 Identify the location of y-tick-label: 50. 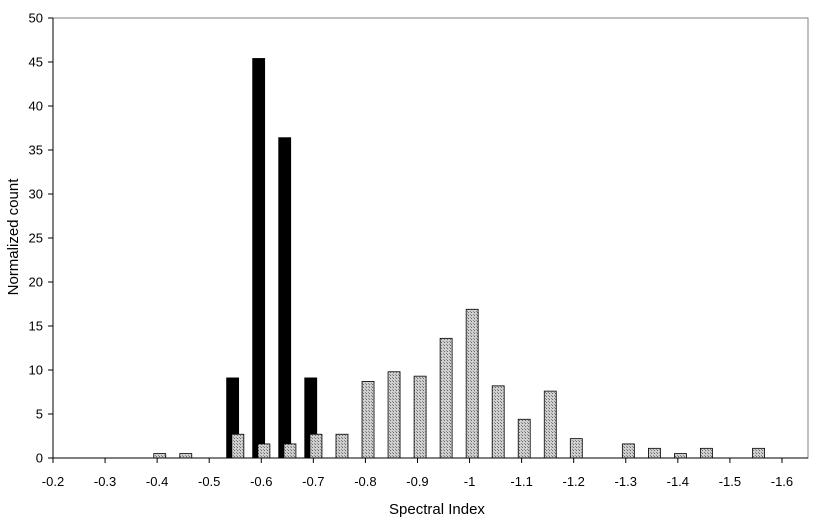
(36, 18).